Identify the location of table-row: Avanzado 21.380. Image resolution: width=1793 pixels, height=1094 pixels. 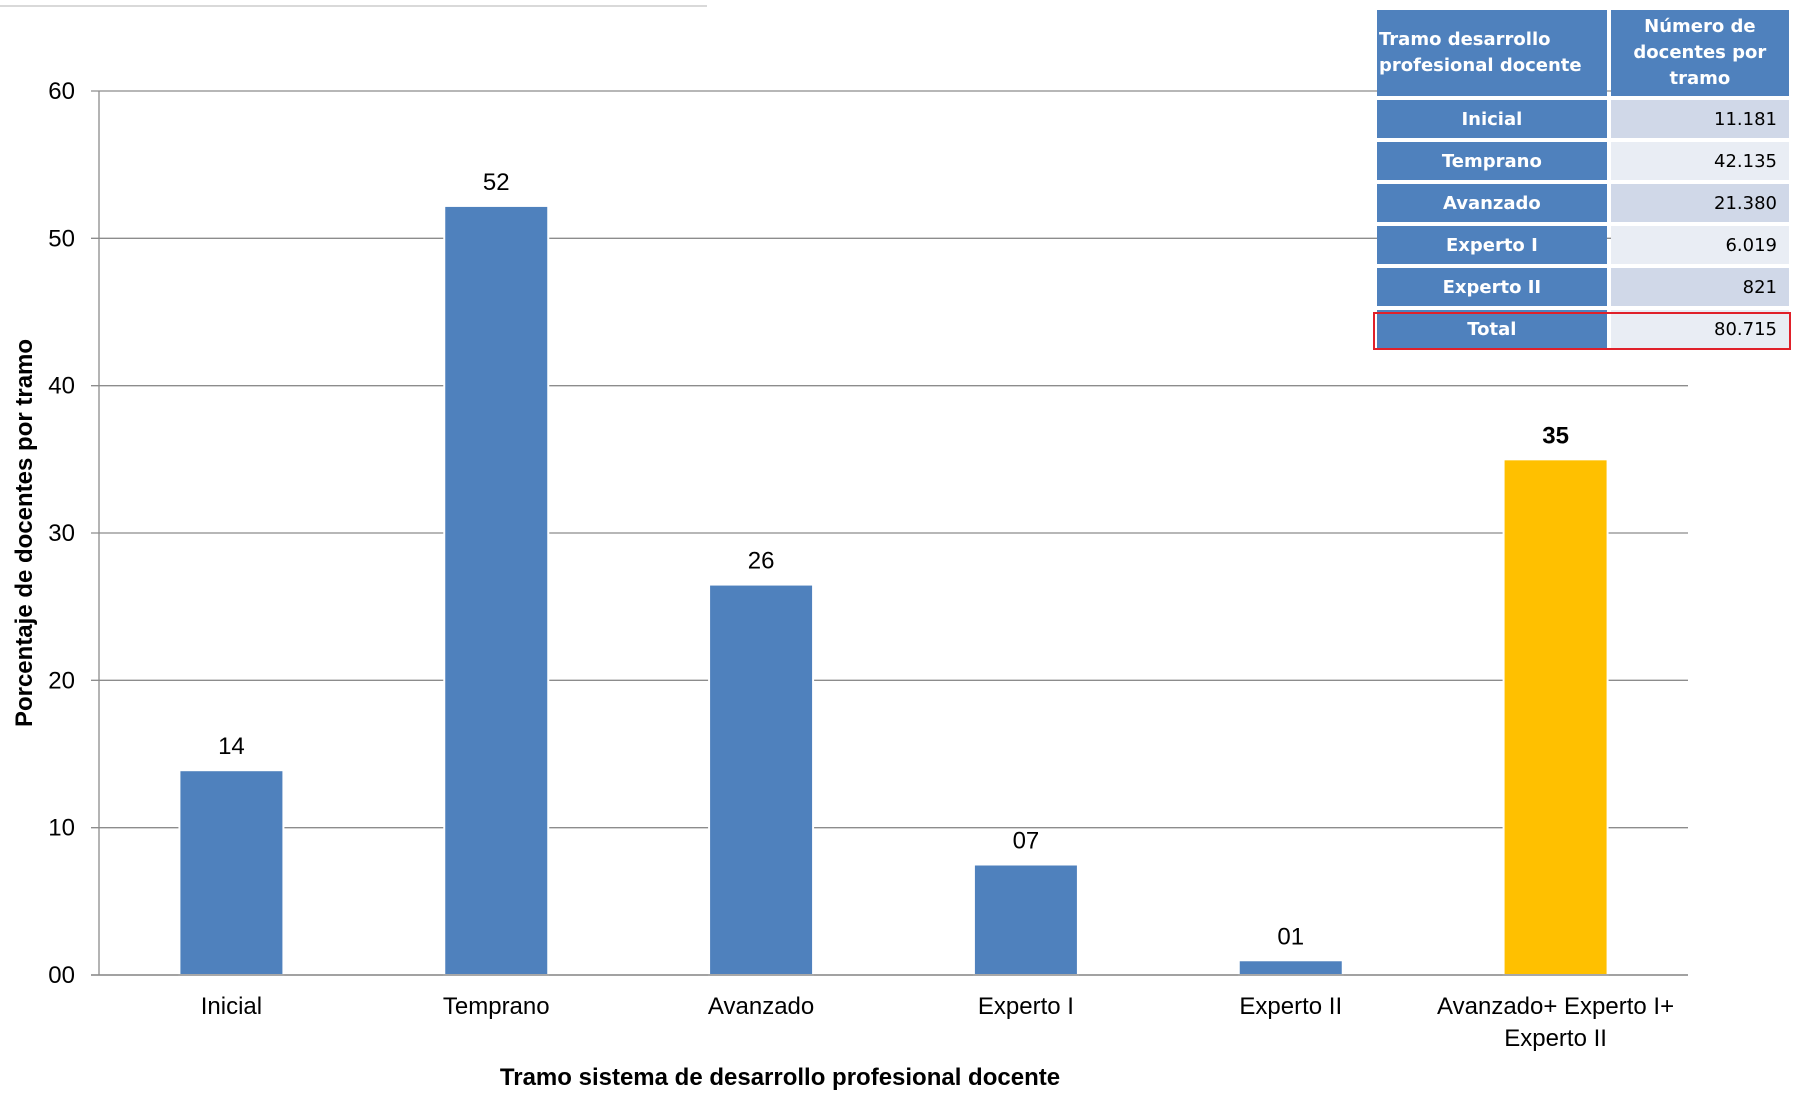
(1583, 203).